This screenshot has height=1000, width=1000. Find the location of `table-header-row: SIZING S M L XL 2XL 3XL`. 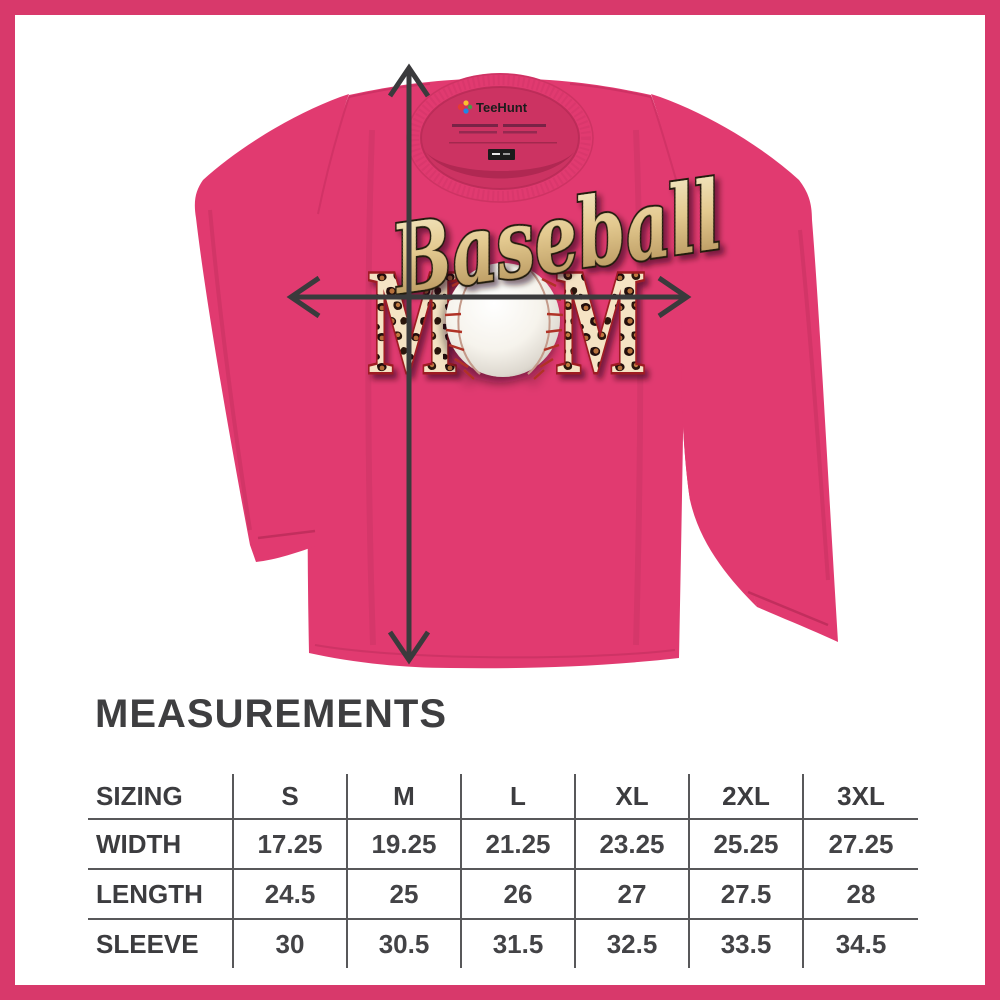

table-header-row: SIZING S M L XL 2XL 3XL is located at coordinates (503, 796).